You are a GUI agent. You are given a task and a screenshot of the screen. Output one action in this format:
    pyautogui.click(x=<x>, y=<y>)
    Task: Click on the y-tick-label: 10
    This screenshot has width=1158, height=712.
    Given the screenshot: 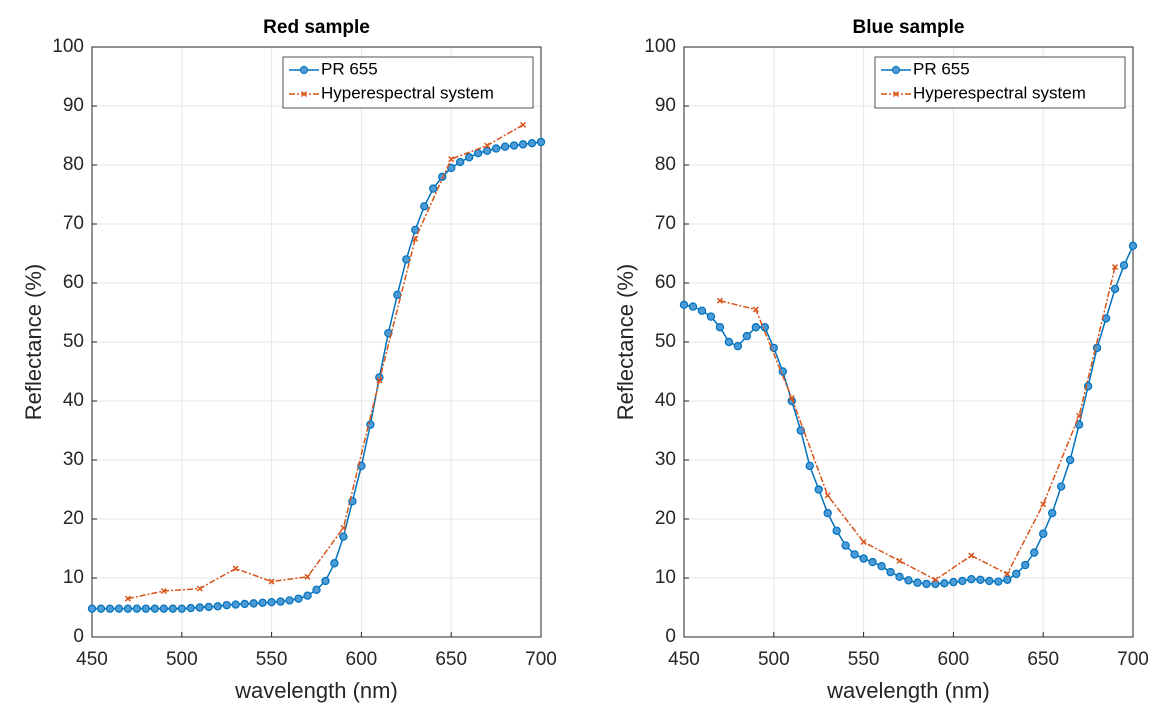 What is the action you would take?
    pyautogui.click(x=73, y=577)
    